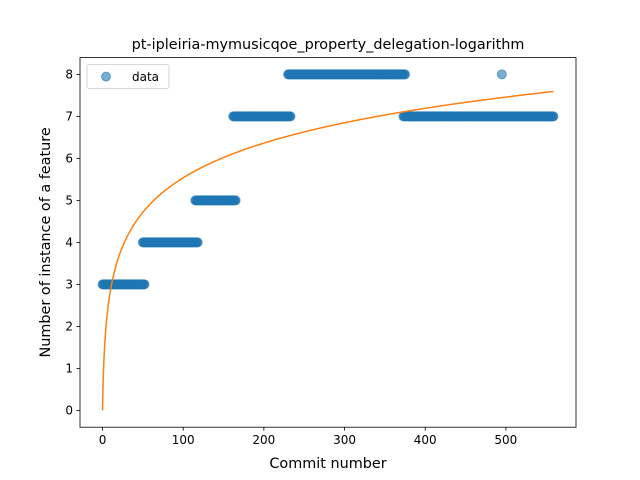 This screenshot has height=480, width=640. Describe the element at coordinates (344, 440) in the screenshot. I see `x-tick-label: 300` at that location.